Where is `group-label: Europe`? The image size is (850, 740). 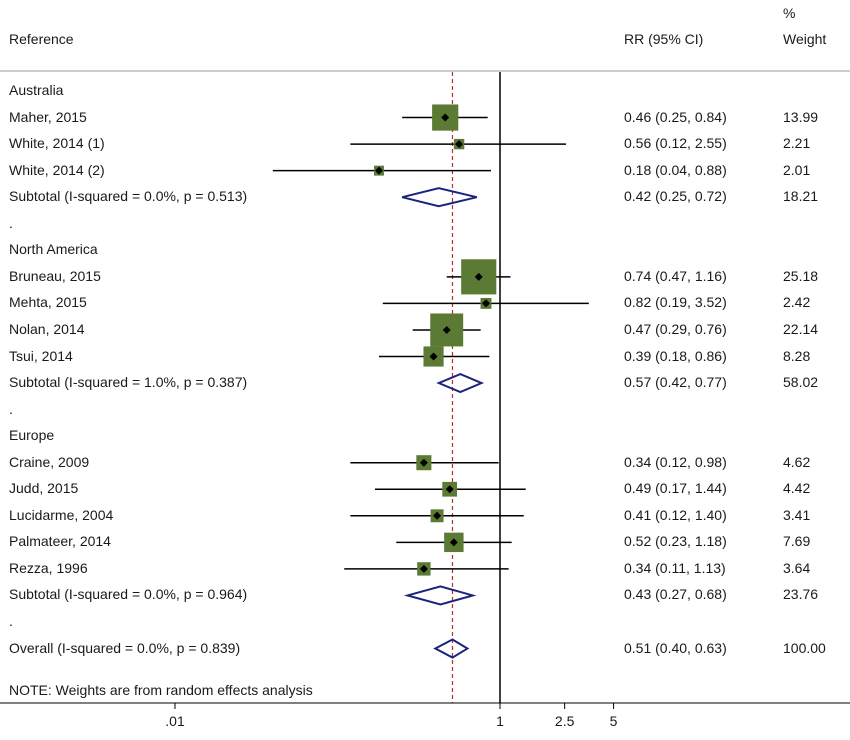 group-label: Europe is located at coordinates (32, 435).